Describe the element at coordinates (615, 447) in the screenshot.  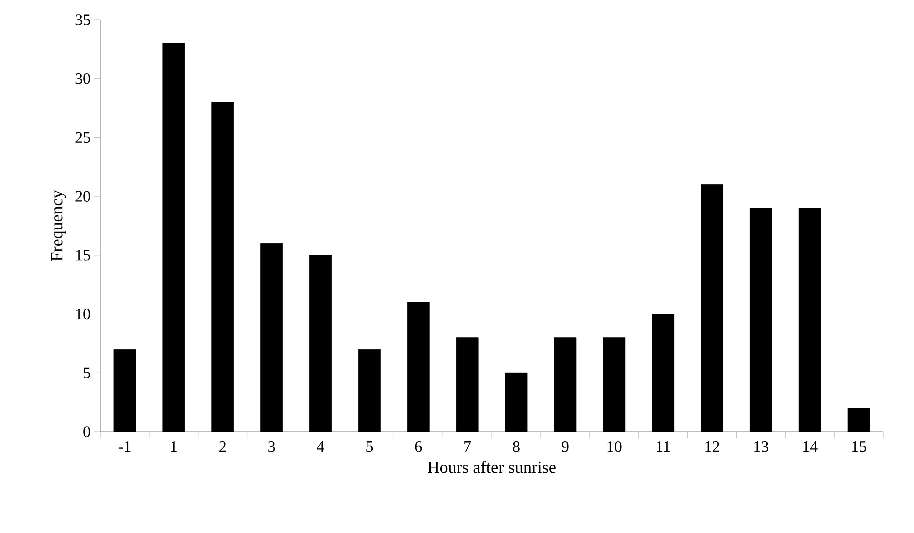
I see `x-tick-label: 10` at that location.